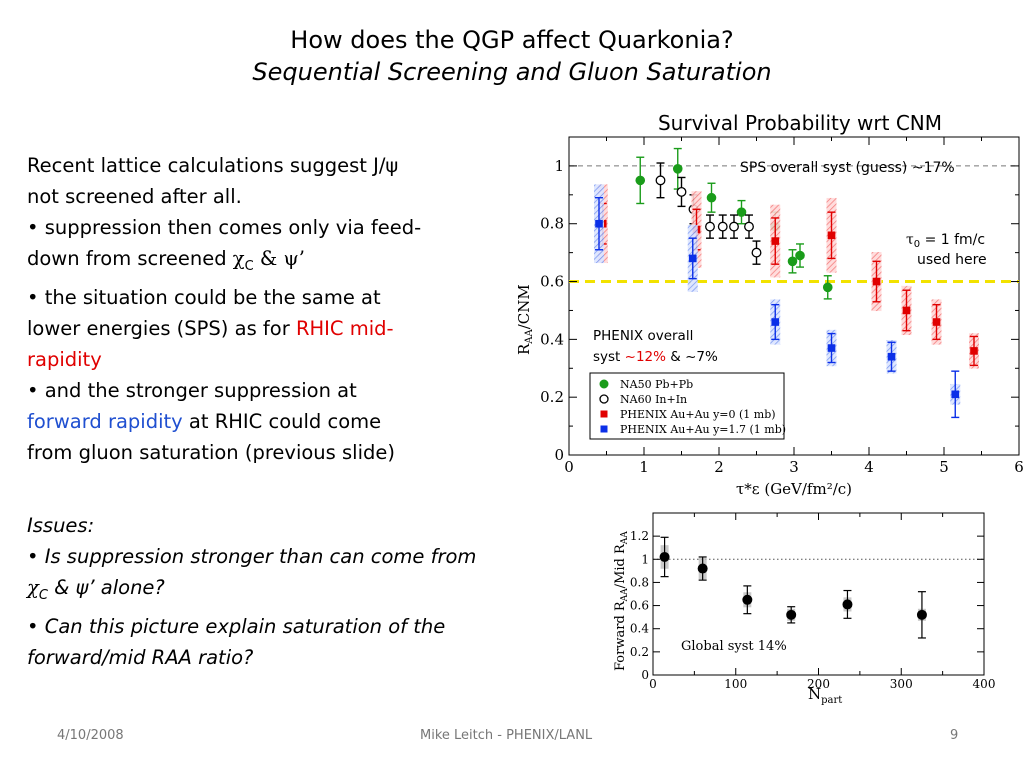 The width and height of the screenshot is (1024, 768). I want to click on series-ratio, so click(793, 587).